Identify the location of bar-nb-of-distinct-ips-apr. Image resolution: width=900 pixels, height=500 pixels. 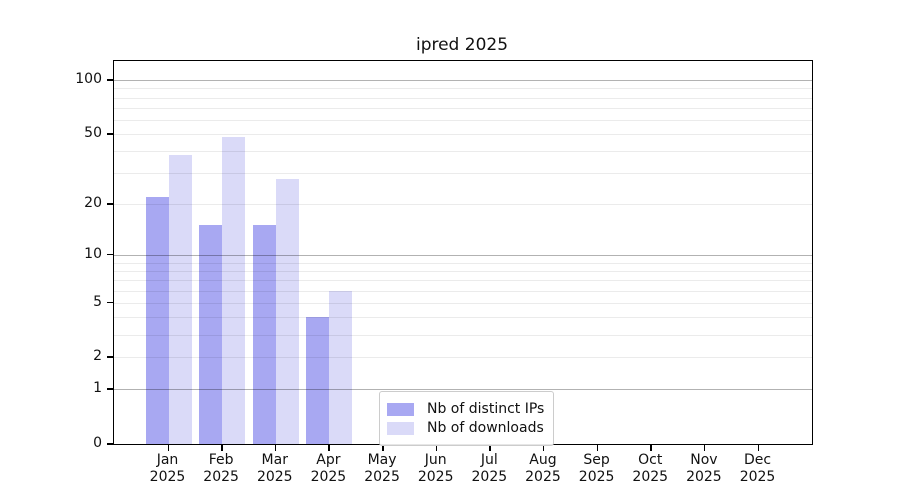
(318, 380).